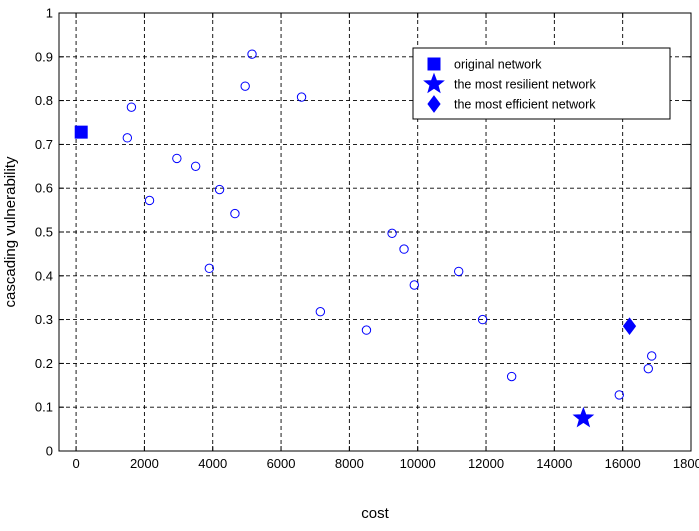 Image resolution: width=699 pixels, height=531 pixels. Describe the element at coordinates (623, 463) in the screenshot. I see `x-tick-label: 16000` at that location.